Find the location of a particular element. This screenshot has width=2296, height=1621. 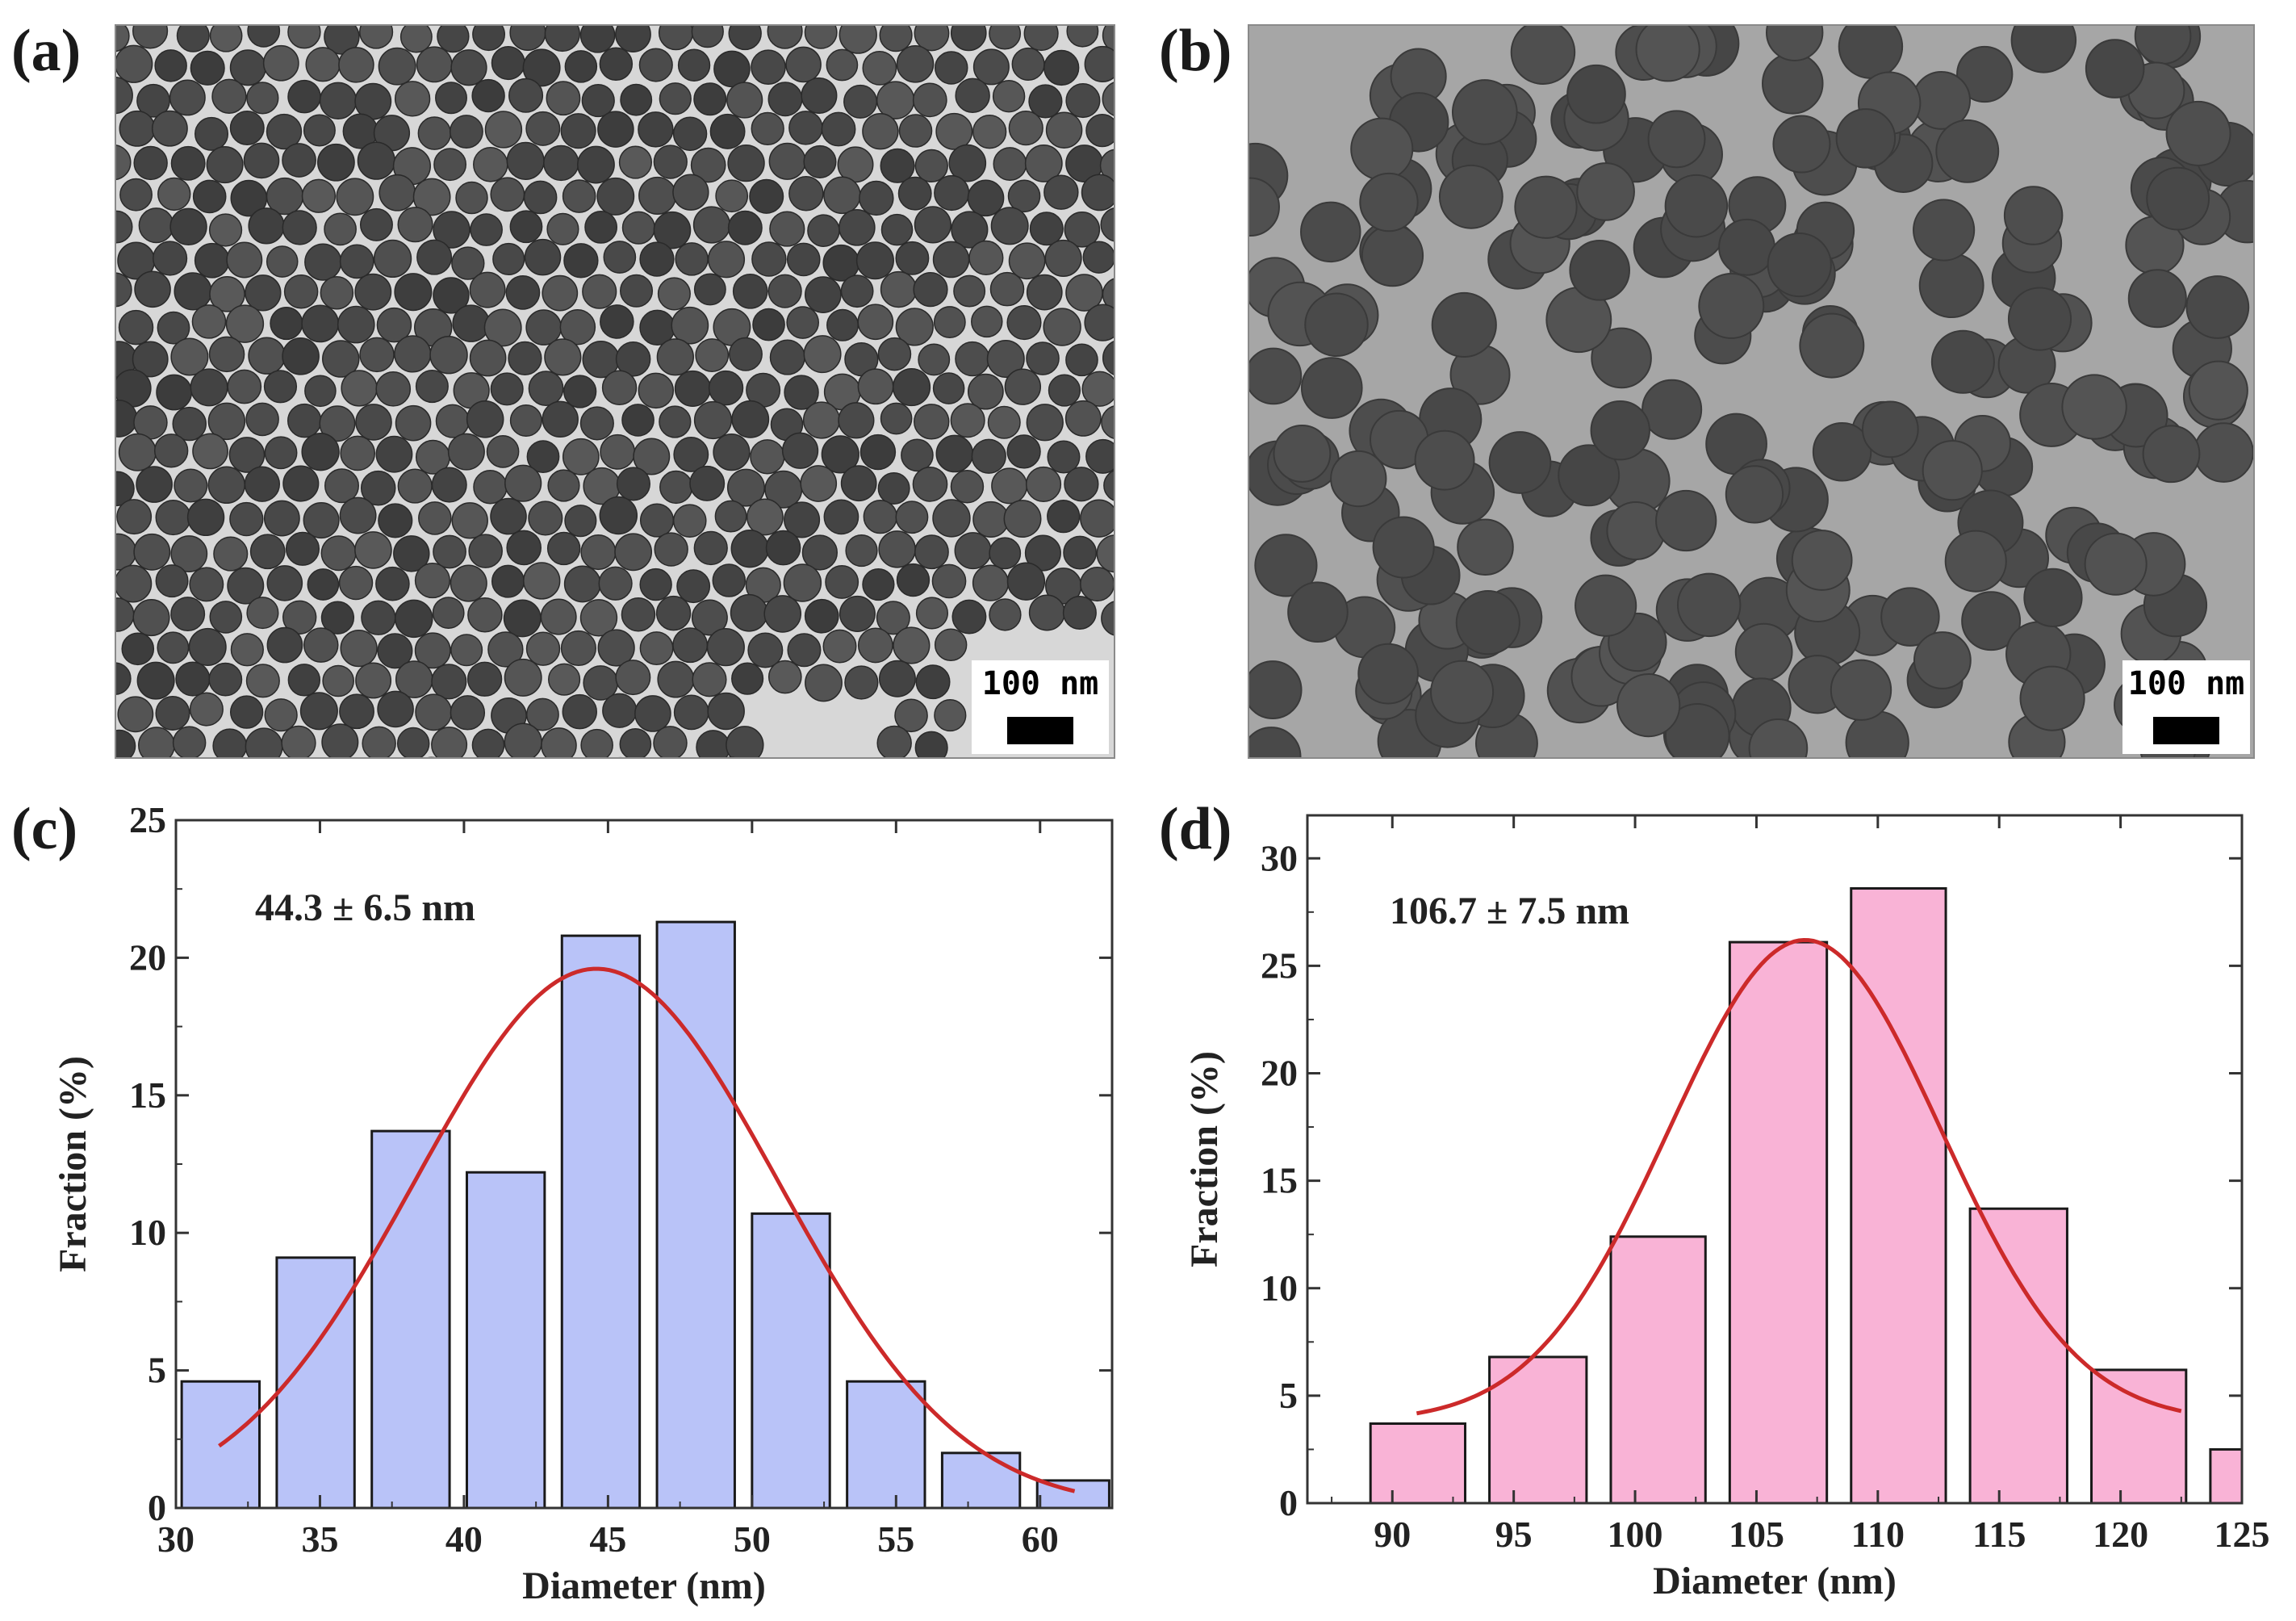

y-tick-label-d-15: 15 is located at coordinates (1279, 1180).